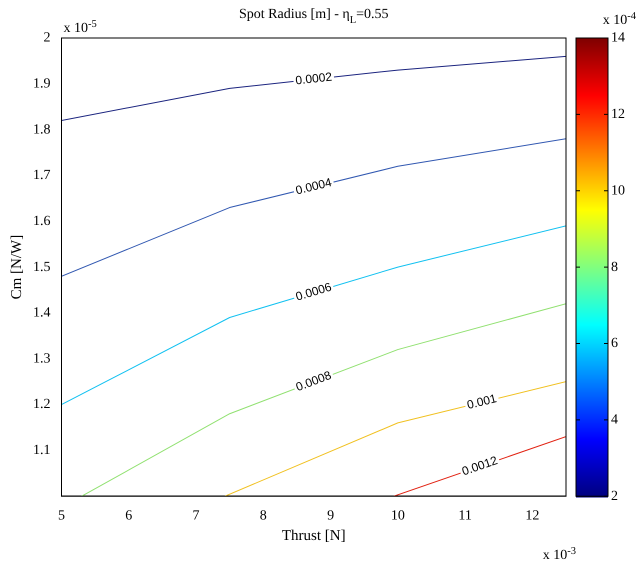 The image size is (638, 563). I want to click on x-axis-title: Thrust [N], so click(314, 536).